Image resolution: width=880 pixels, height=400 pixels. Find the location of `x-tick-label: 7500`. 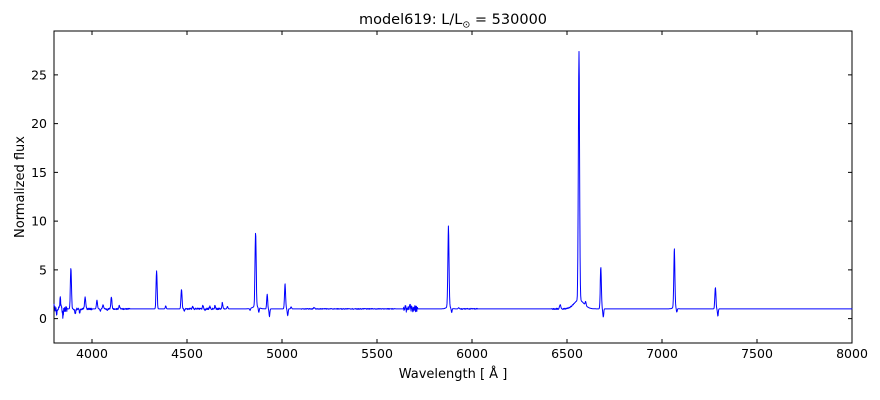

x-tick-label: 7500 is located at coordinates (757, 353).